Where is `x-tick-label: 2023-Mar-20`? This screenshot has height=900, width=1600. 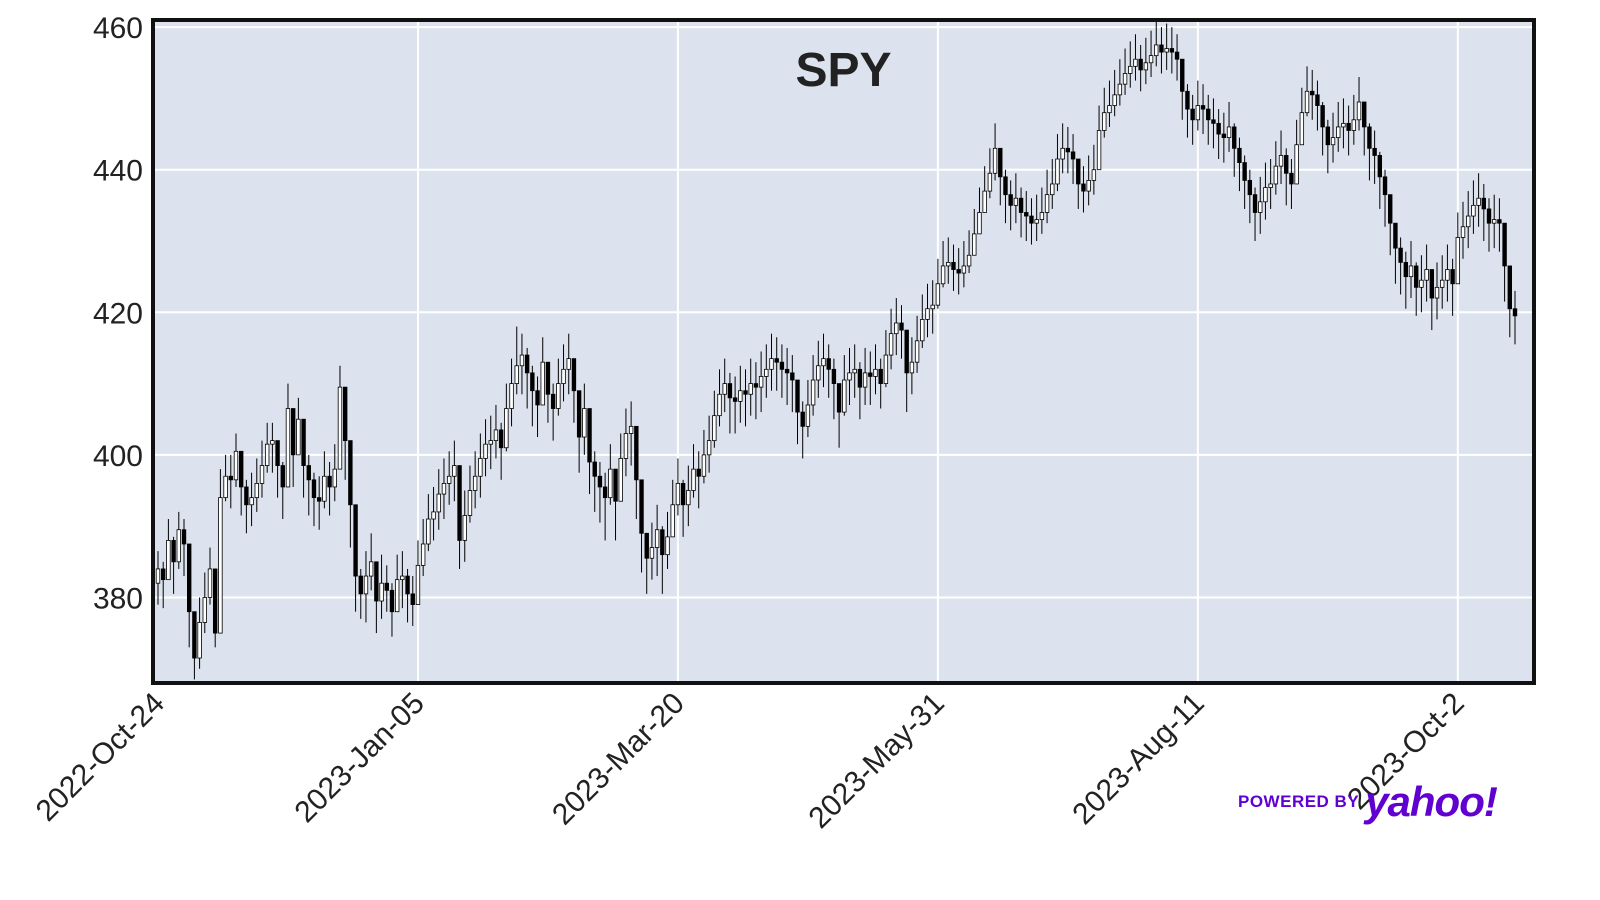 x-tick-label: 2023-Mar-20 is located at coordinates (618, 759).